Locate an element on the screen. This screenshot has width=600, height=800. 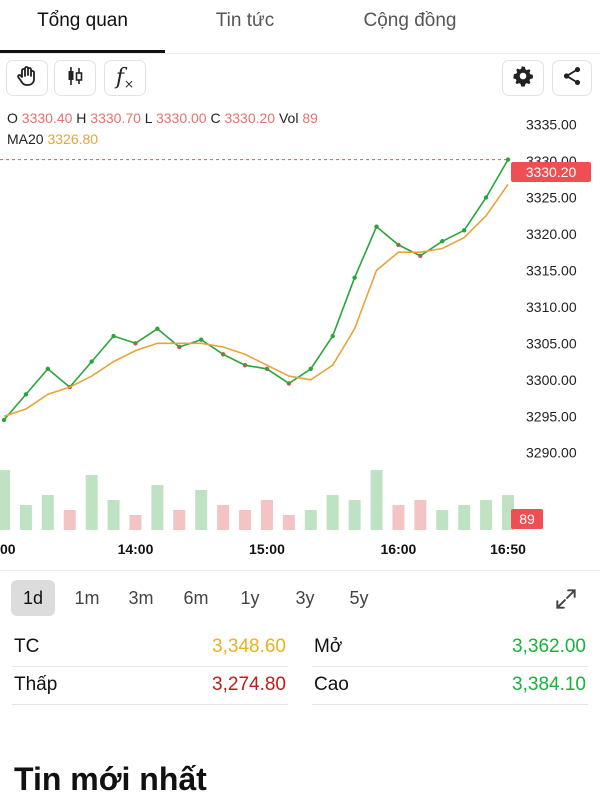
stat-value: 3,384.10 is located at coordinates (549, 684).